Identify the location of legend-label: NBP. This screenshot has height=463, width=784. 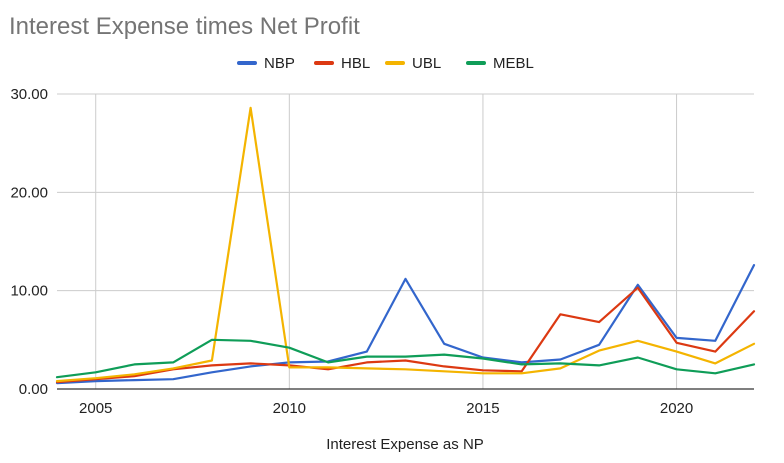
(279, 63).